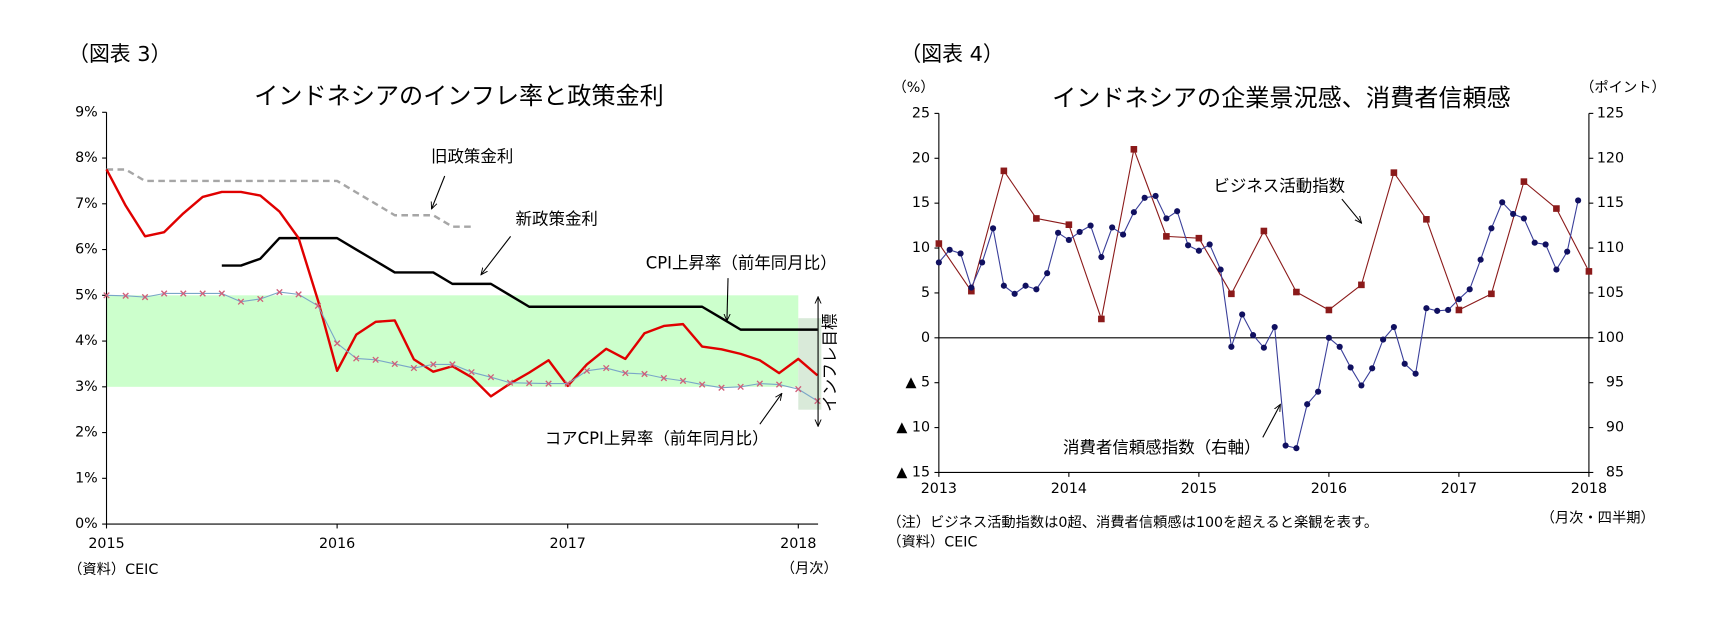 This screenshot has height=621, width=1713. What do you see at coordinates (462, 346) in the screenshot?
I see `series-line` at bounding box center [462, 346].